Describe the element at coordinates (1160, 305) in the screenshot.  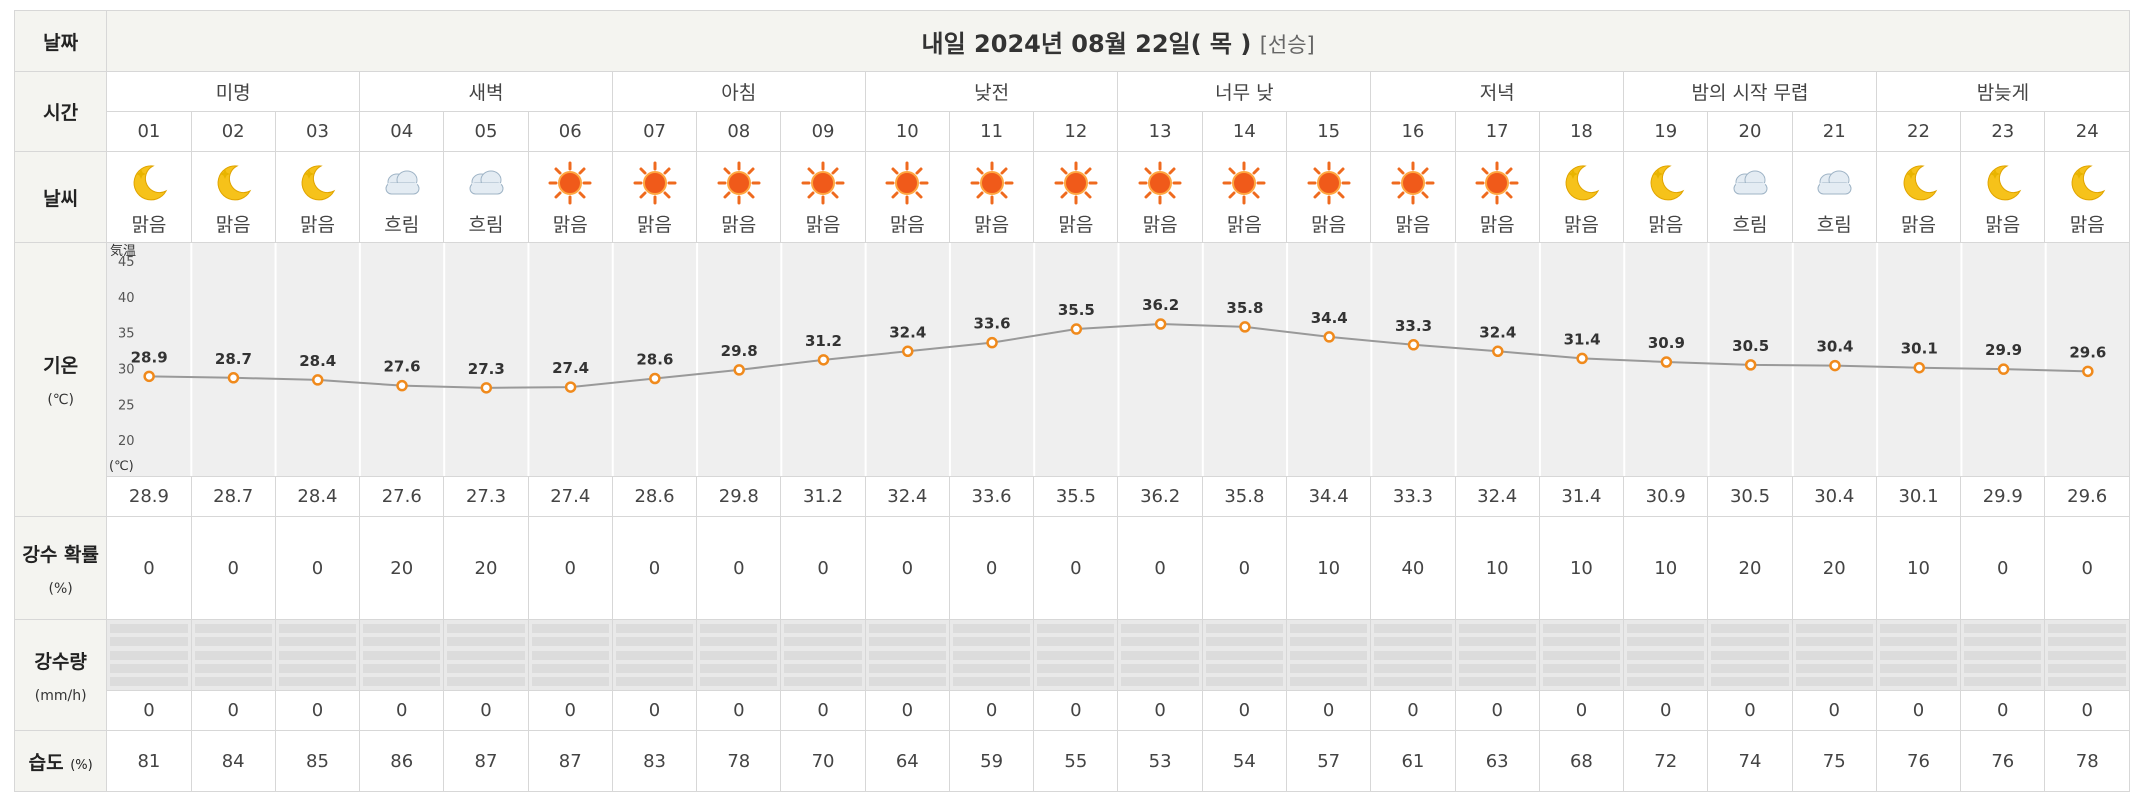
I see `temperature-data-label: 36.2` at that location.